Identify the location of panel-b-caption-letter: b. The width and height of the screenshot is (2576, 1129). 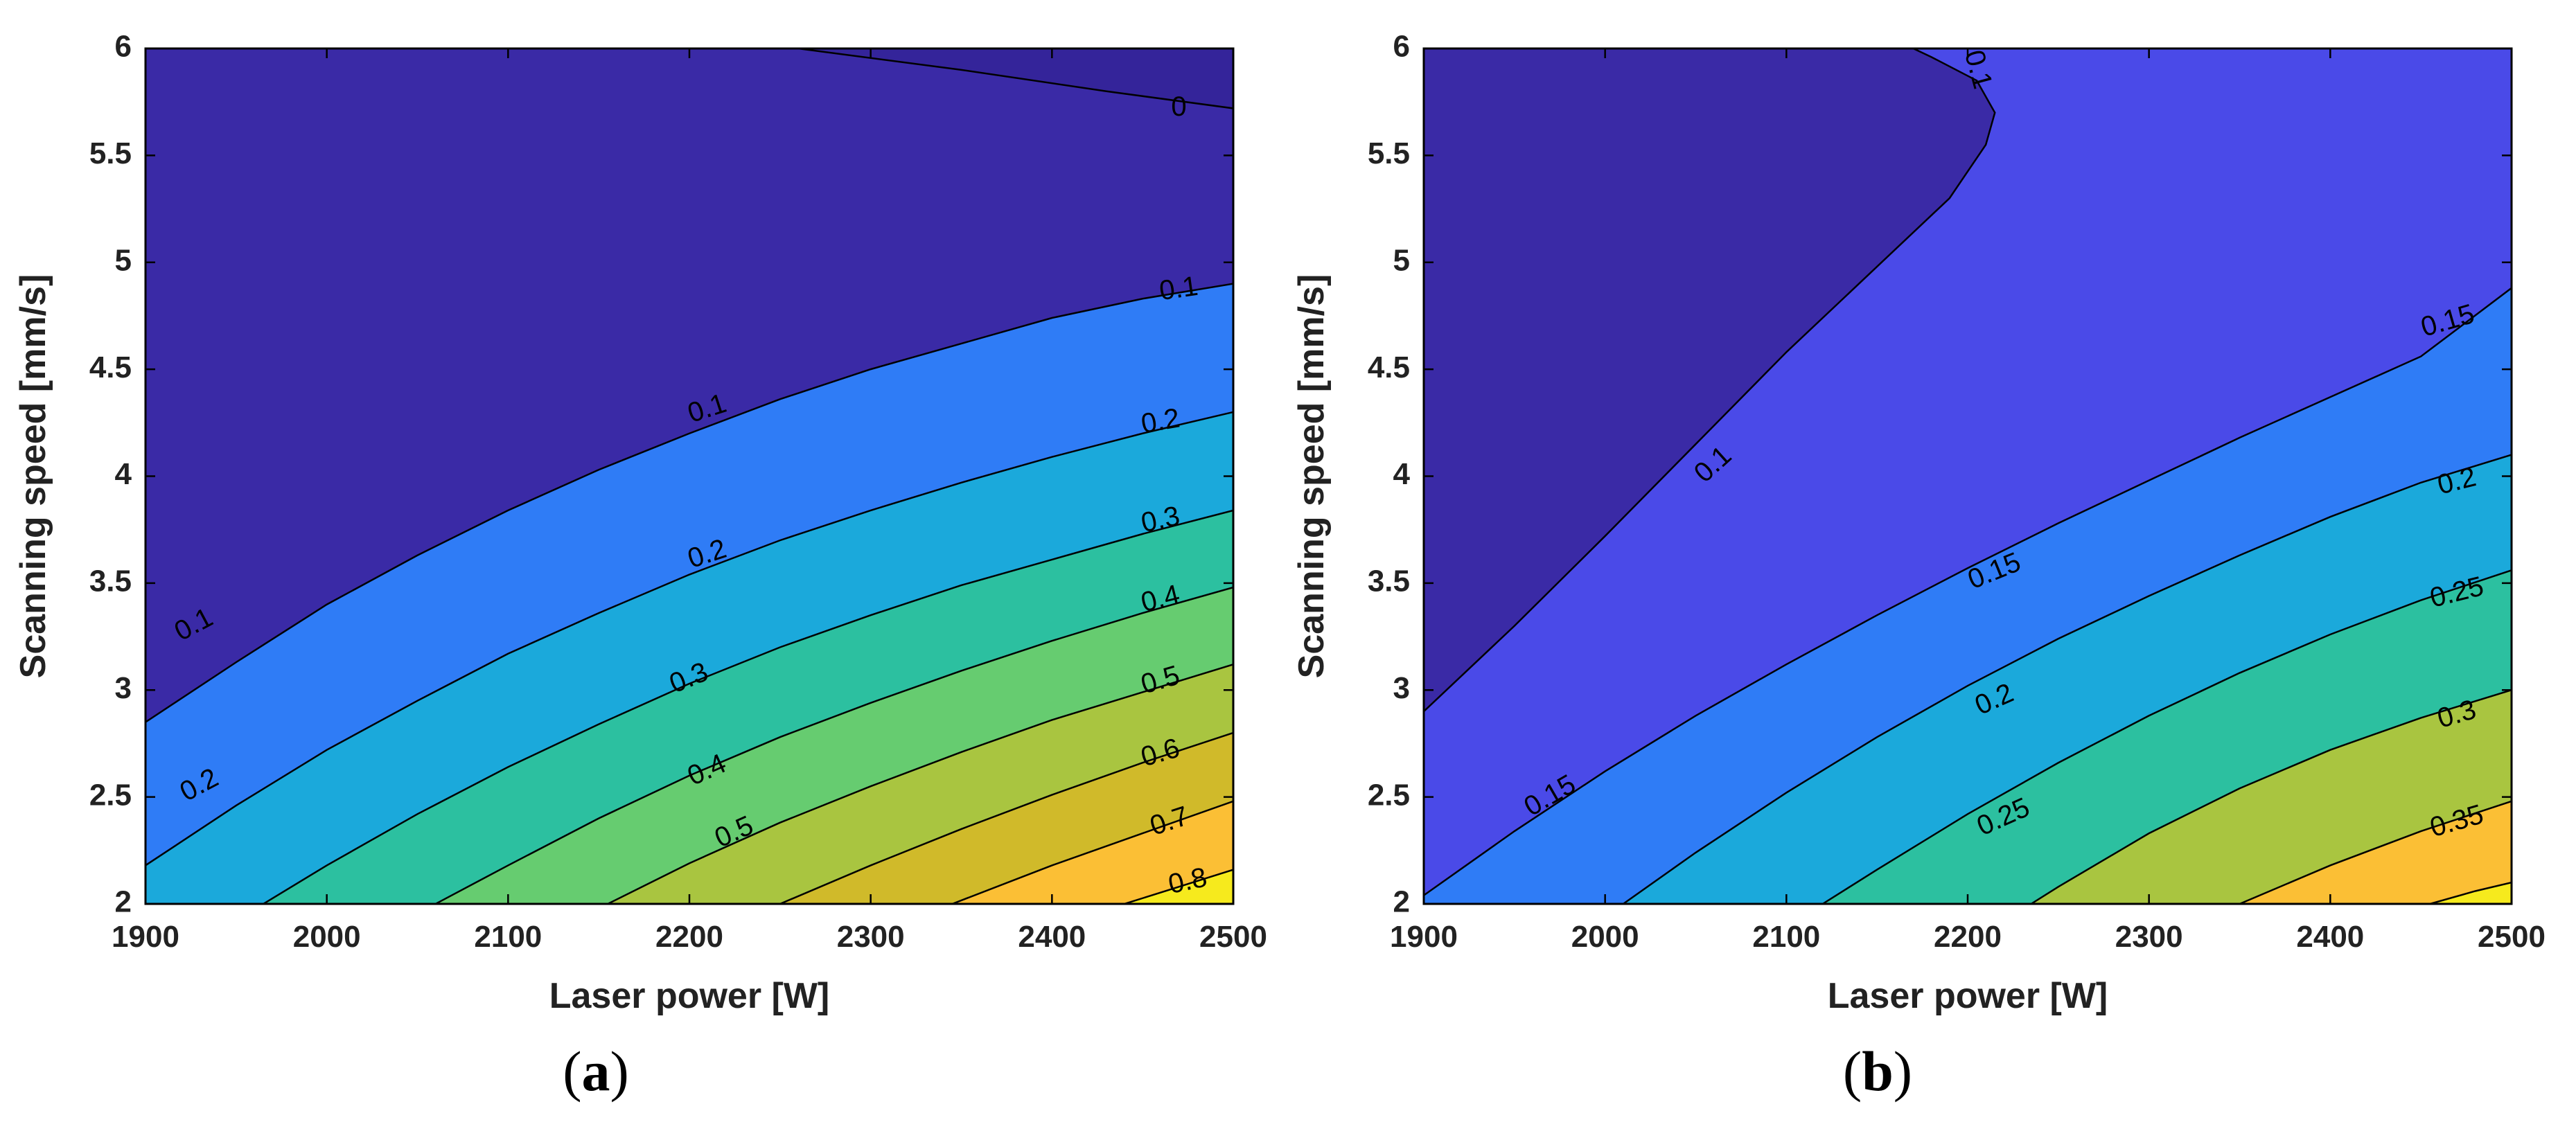
(1878, 1071).